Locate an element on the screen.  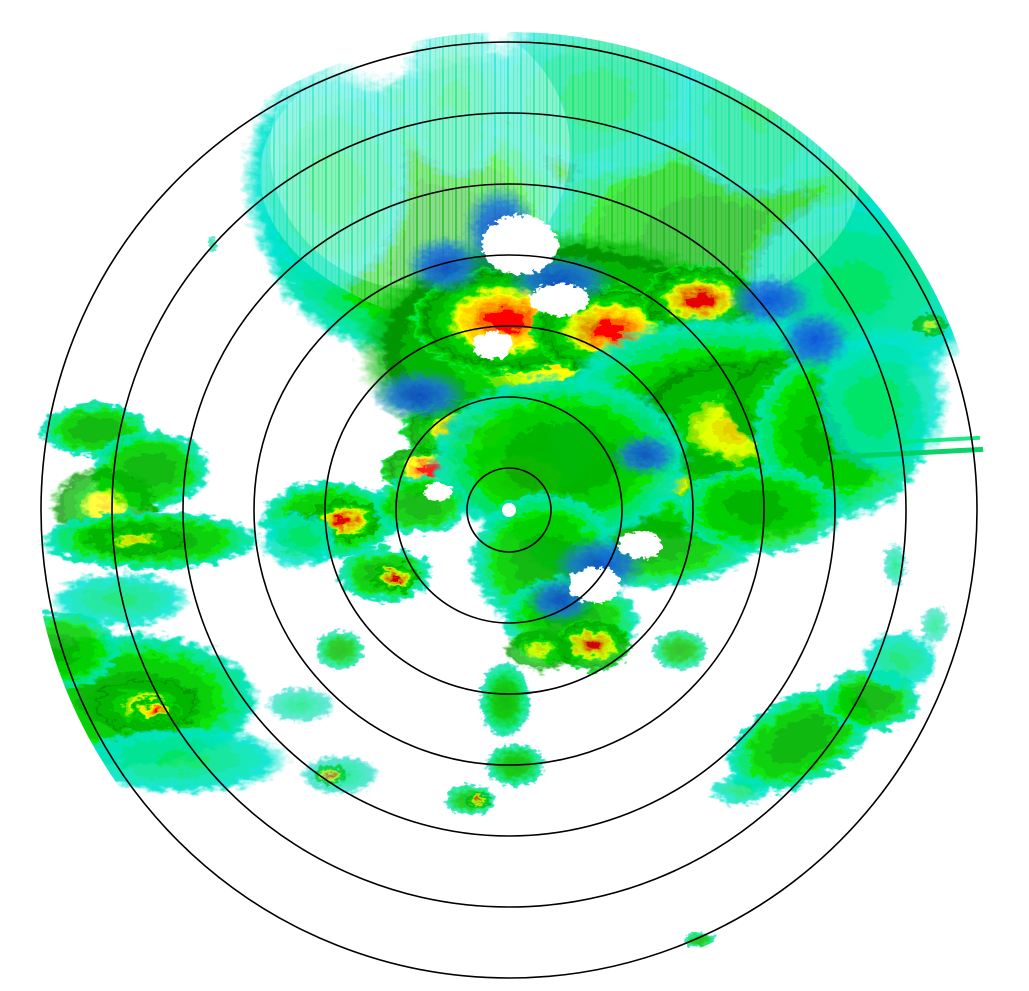
echo-eastern-brightband is located at coordinates (735, 452).